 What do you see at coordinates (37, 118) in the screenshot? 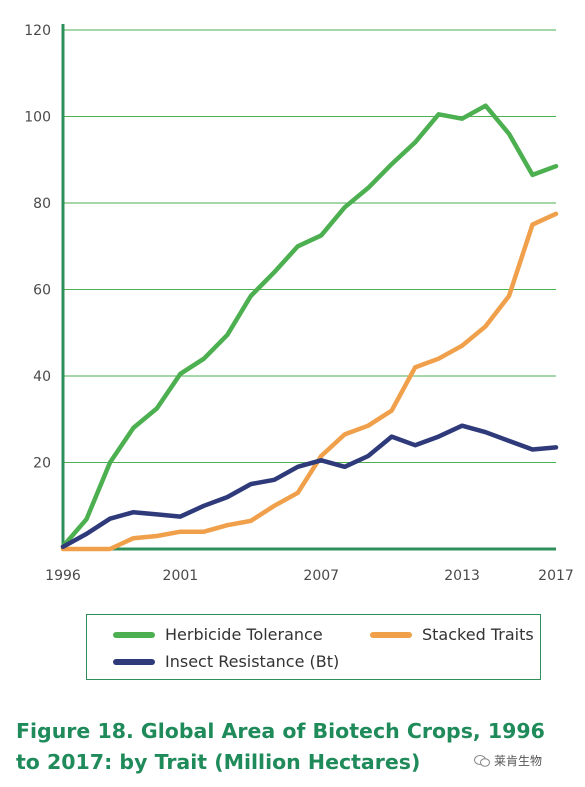
I see `y-tick-label-100: 100` at bounding box center [37, 118].